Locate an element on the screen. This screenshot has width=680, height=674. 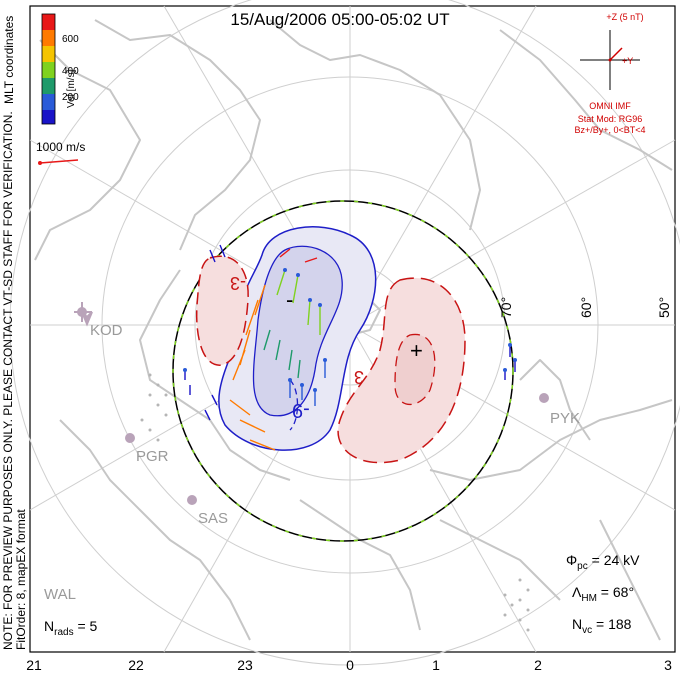
radar-label-wal: WAL is located at coordinates (60, 594).